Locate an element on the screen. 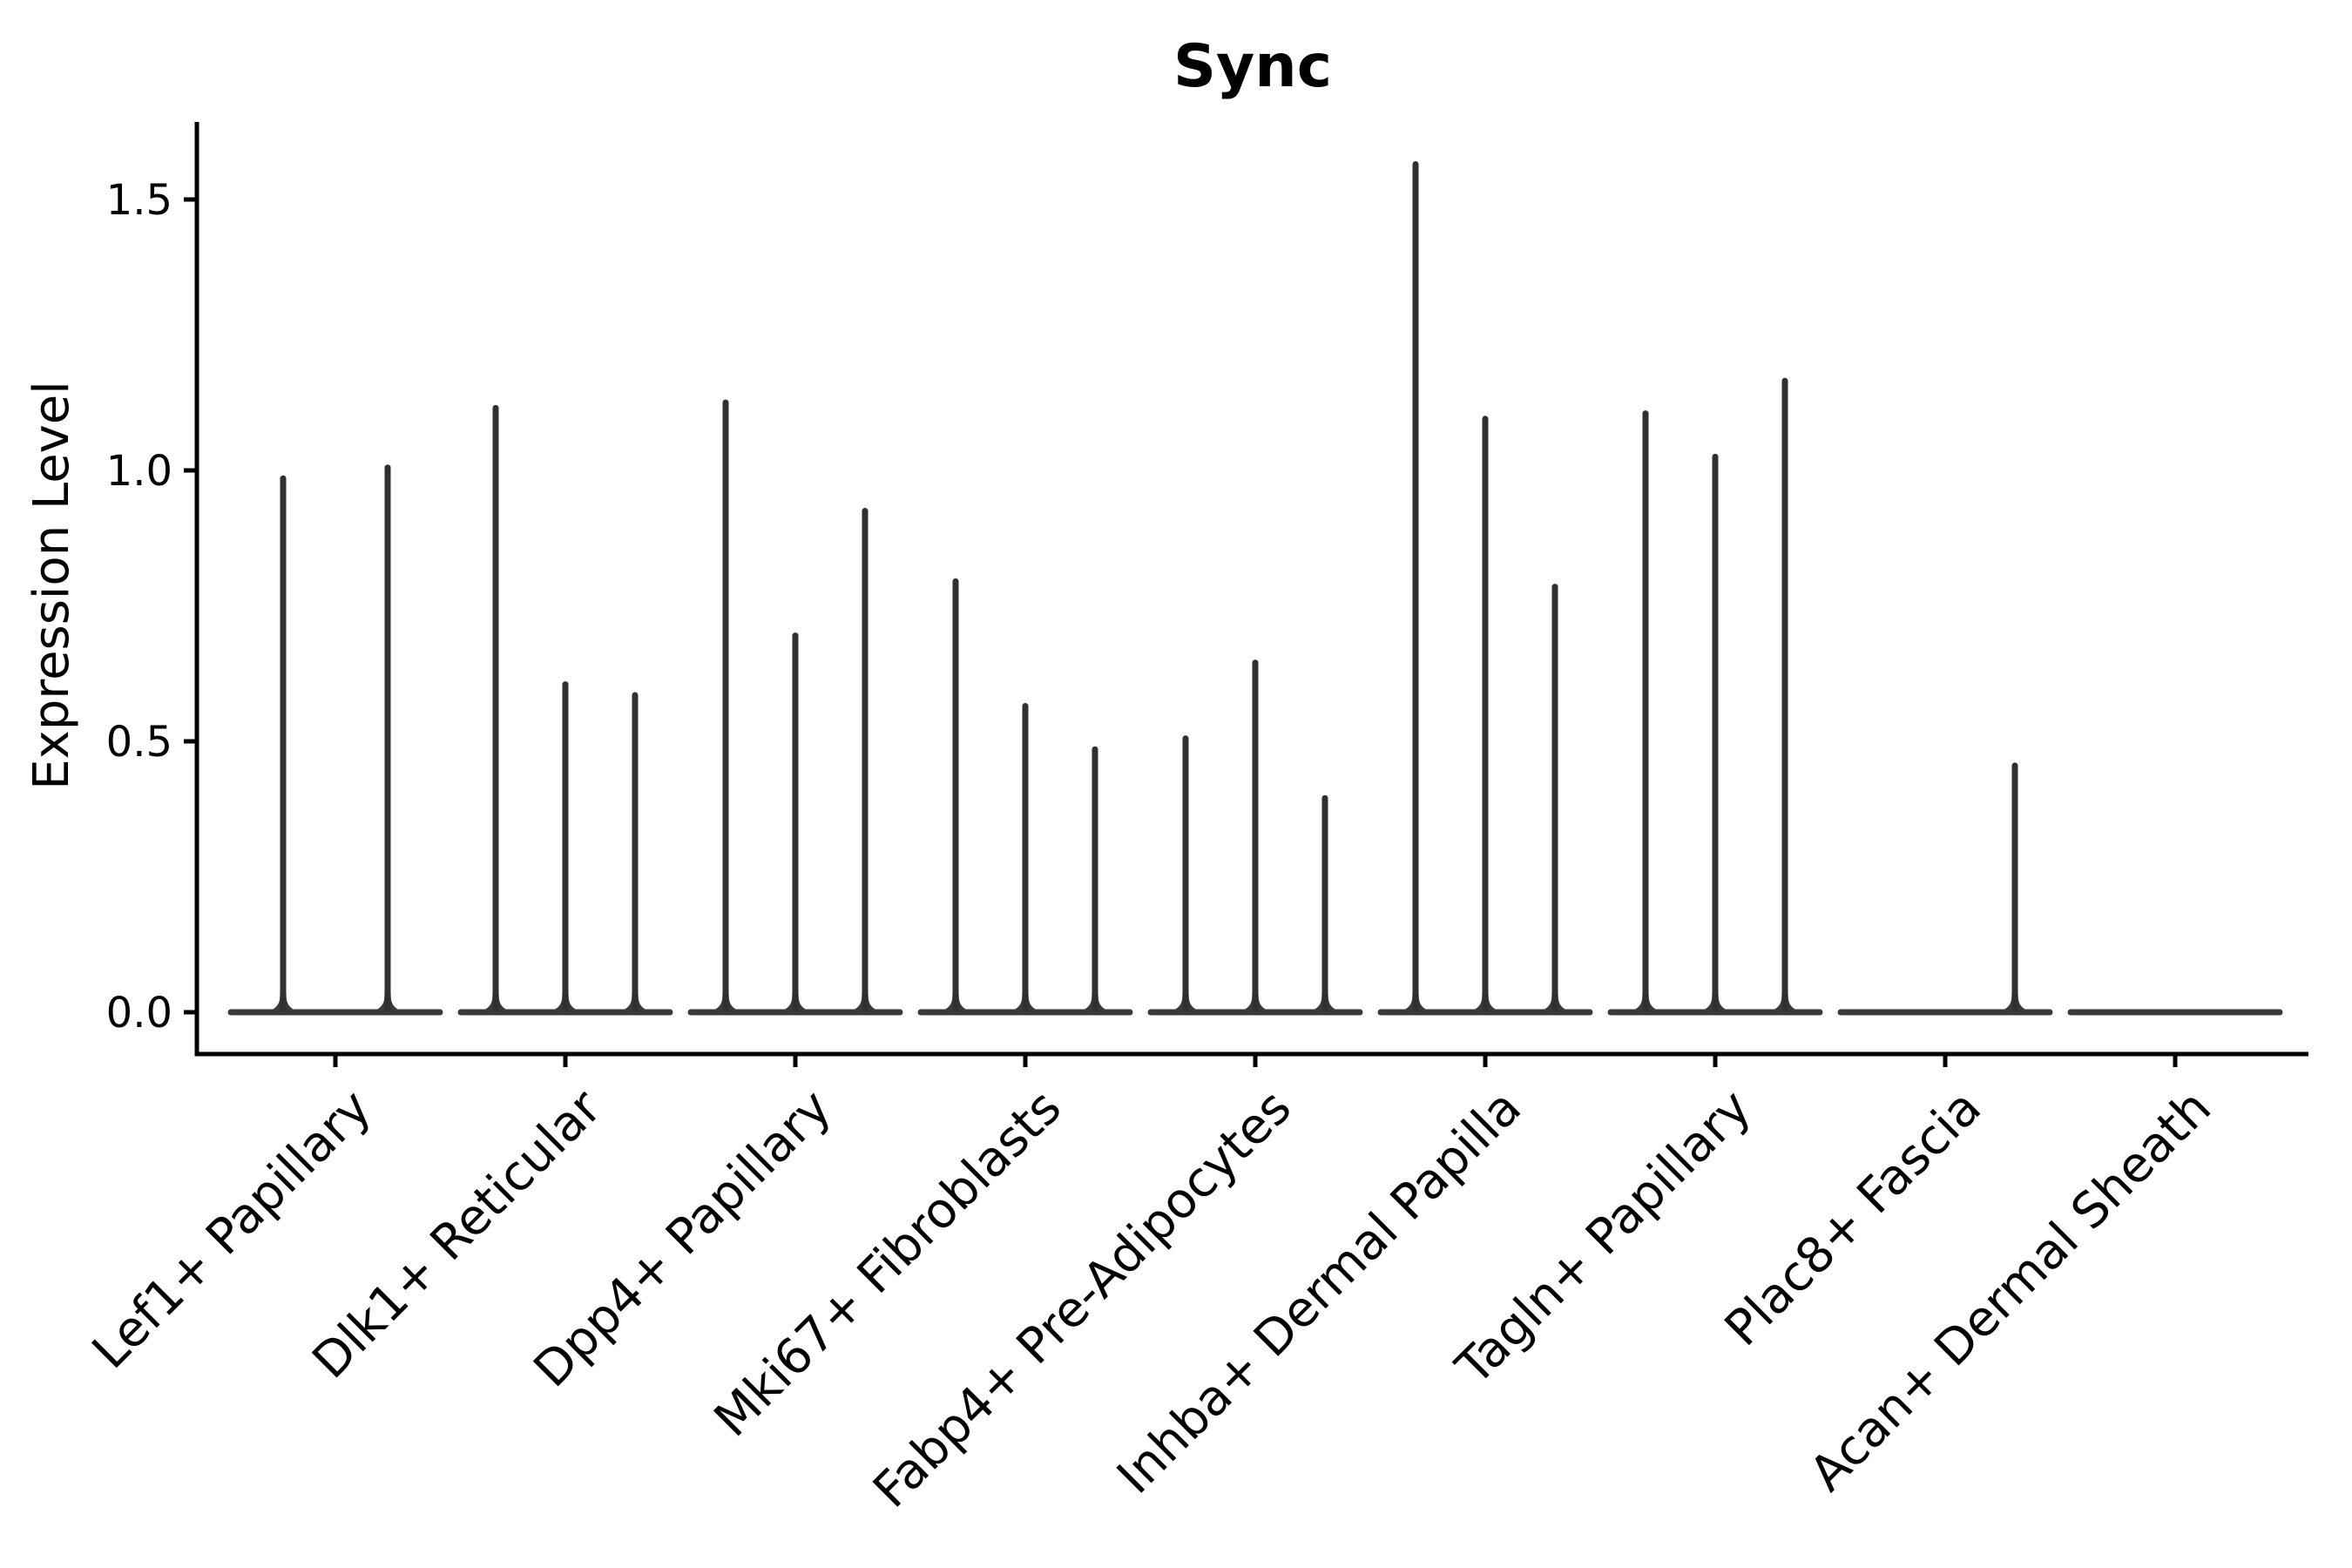 The image size is (2352, 1568). x-tick-label: Fabp4+ Pre-Adipocytes is located at coordinates (1082, 1299).